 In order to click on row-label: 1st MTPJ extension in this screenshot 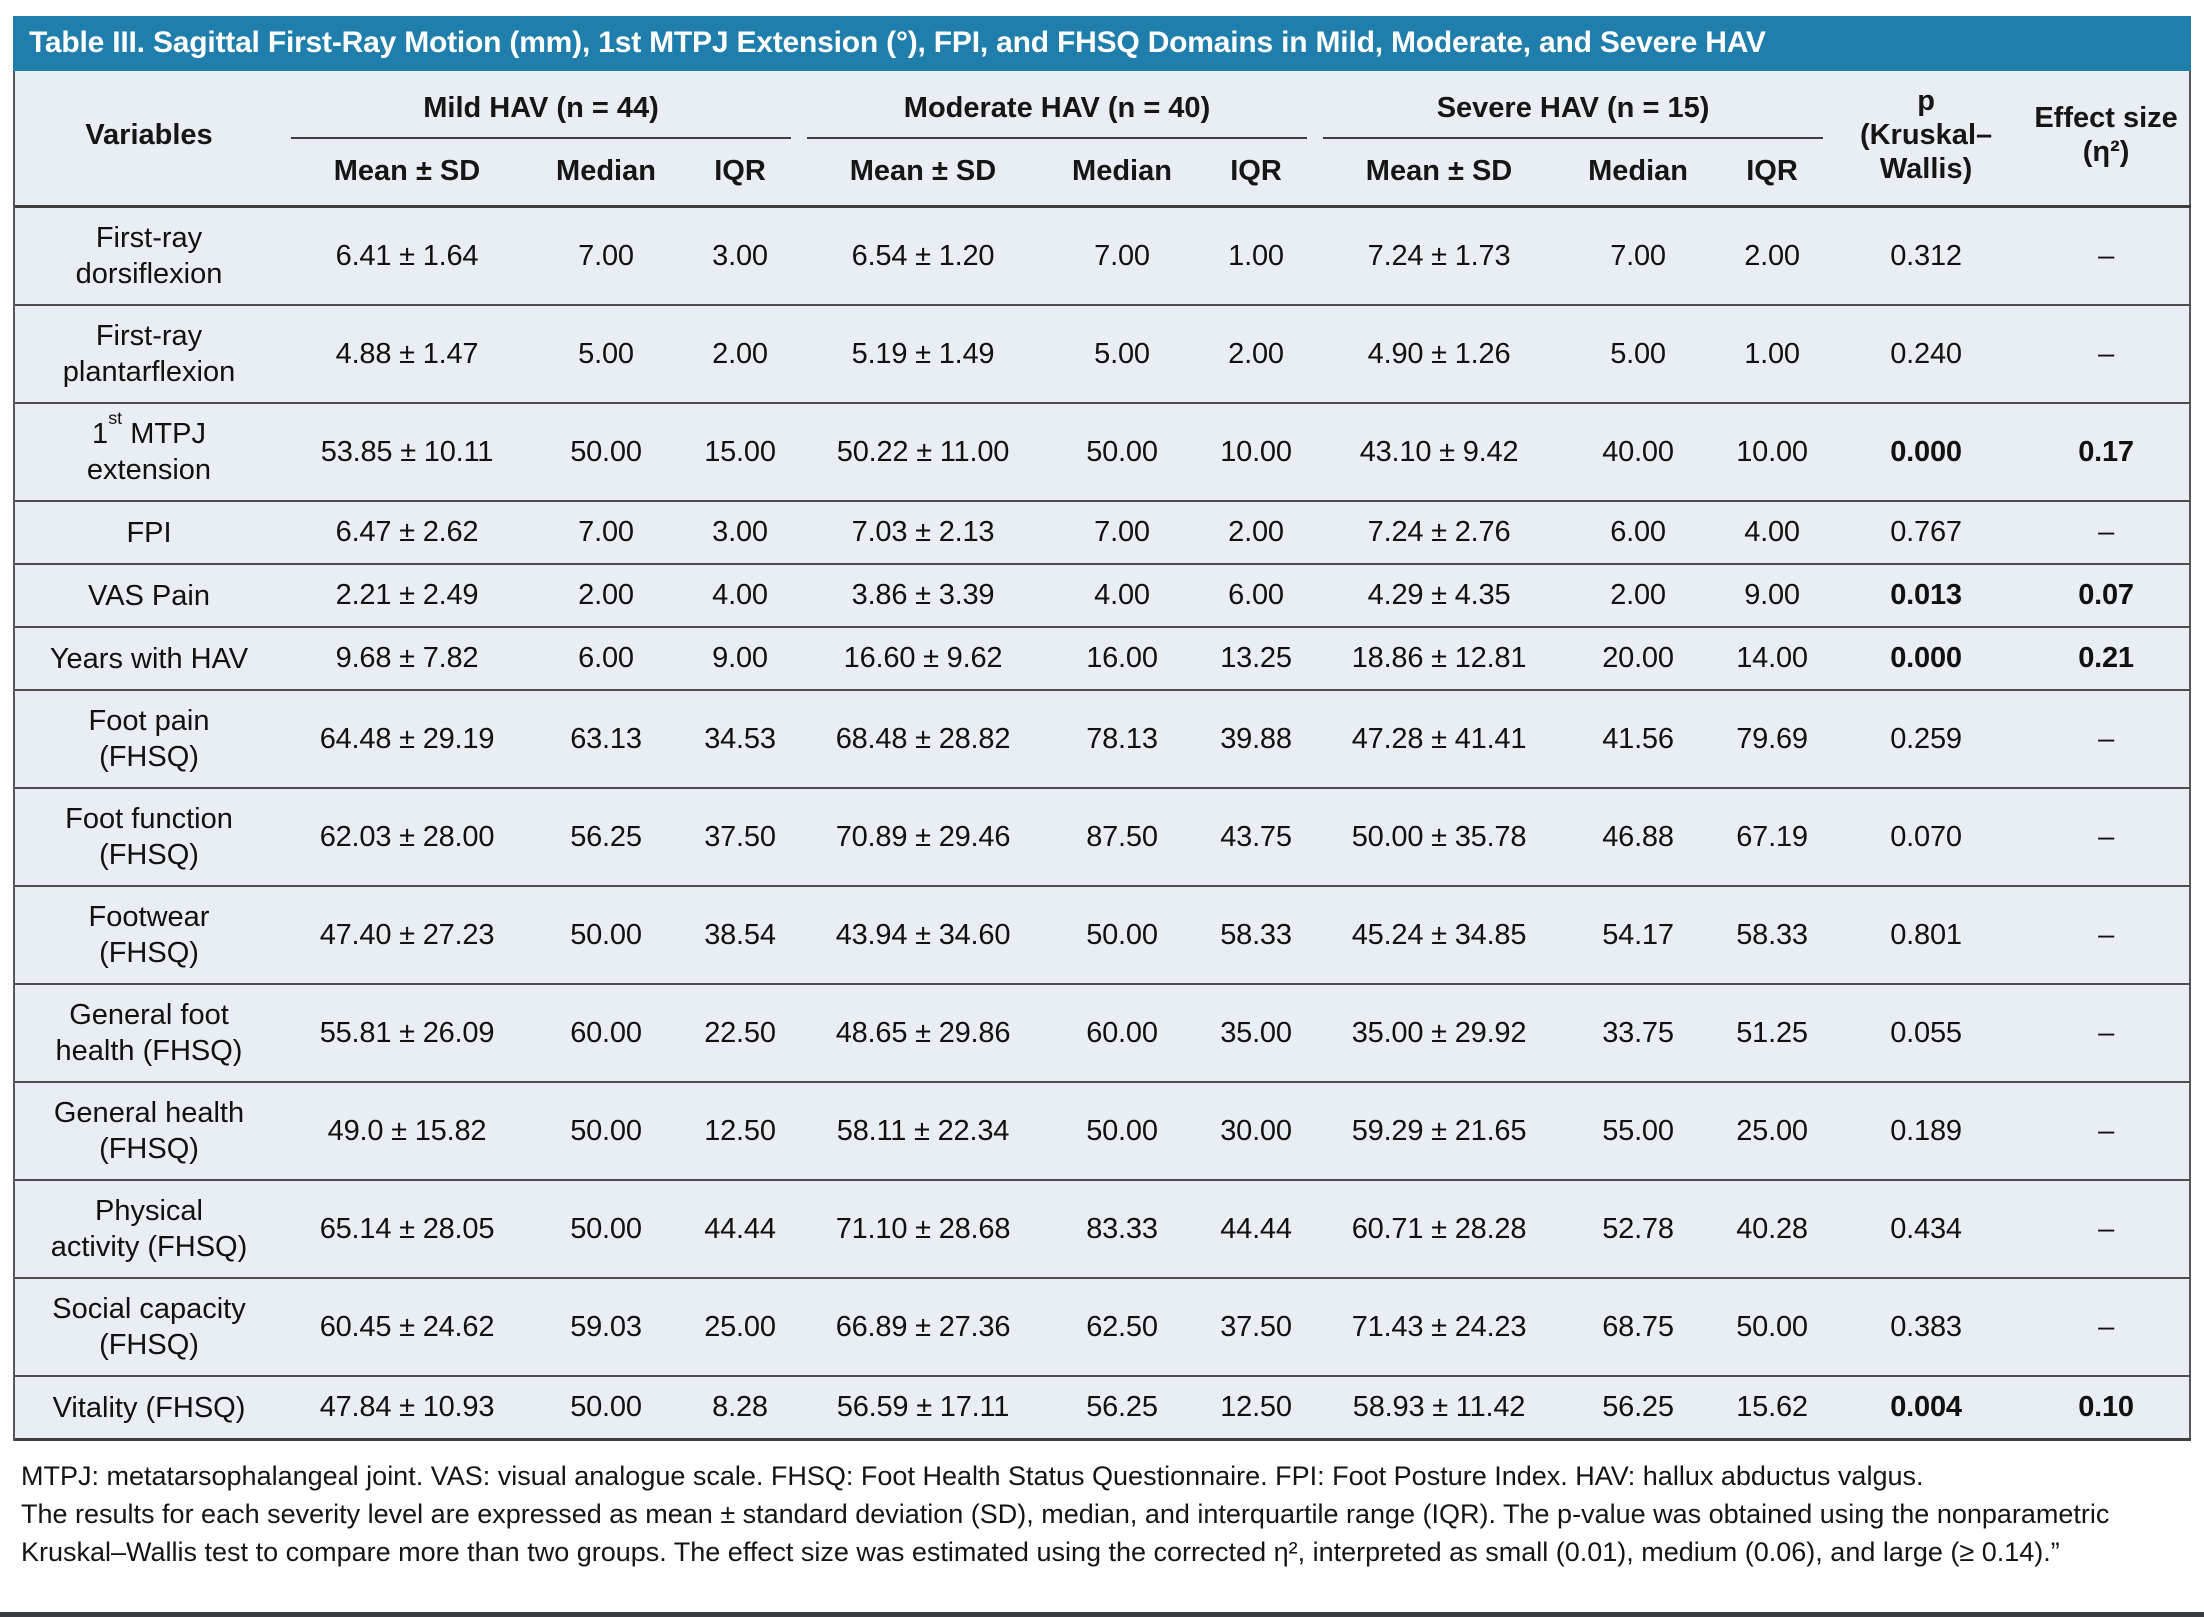, I will do `click(149, 452)`.